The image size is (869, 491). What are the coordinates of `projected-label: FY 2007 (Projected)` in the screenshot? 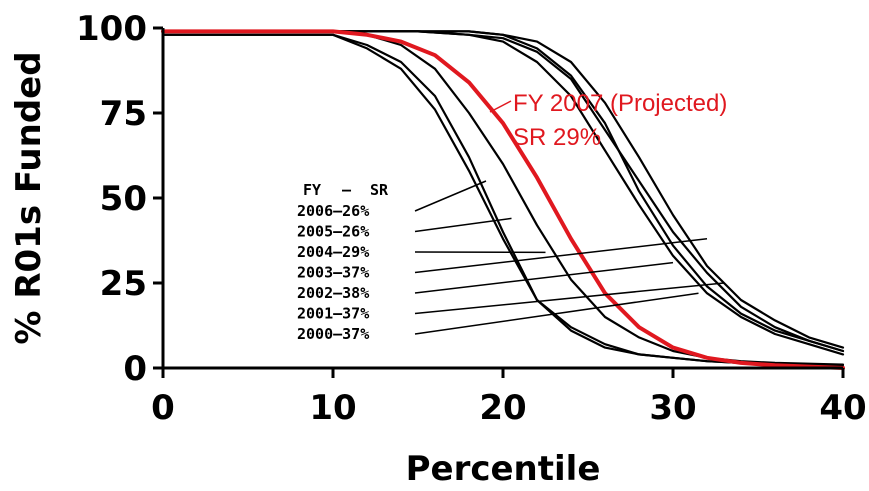 It's located at (620, 103).